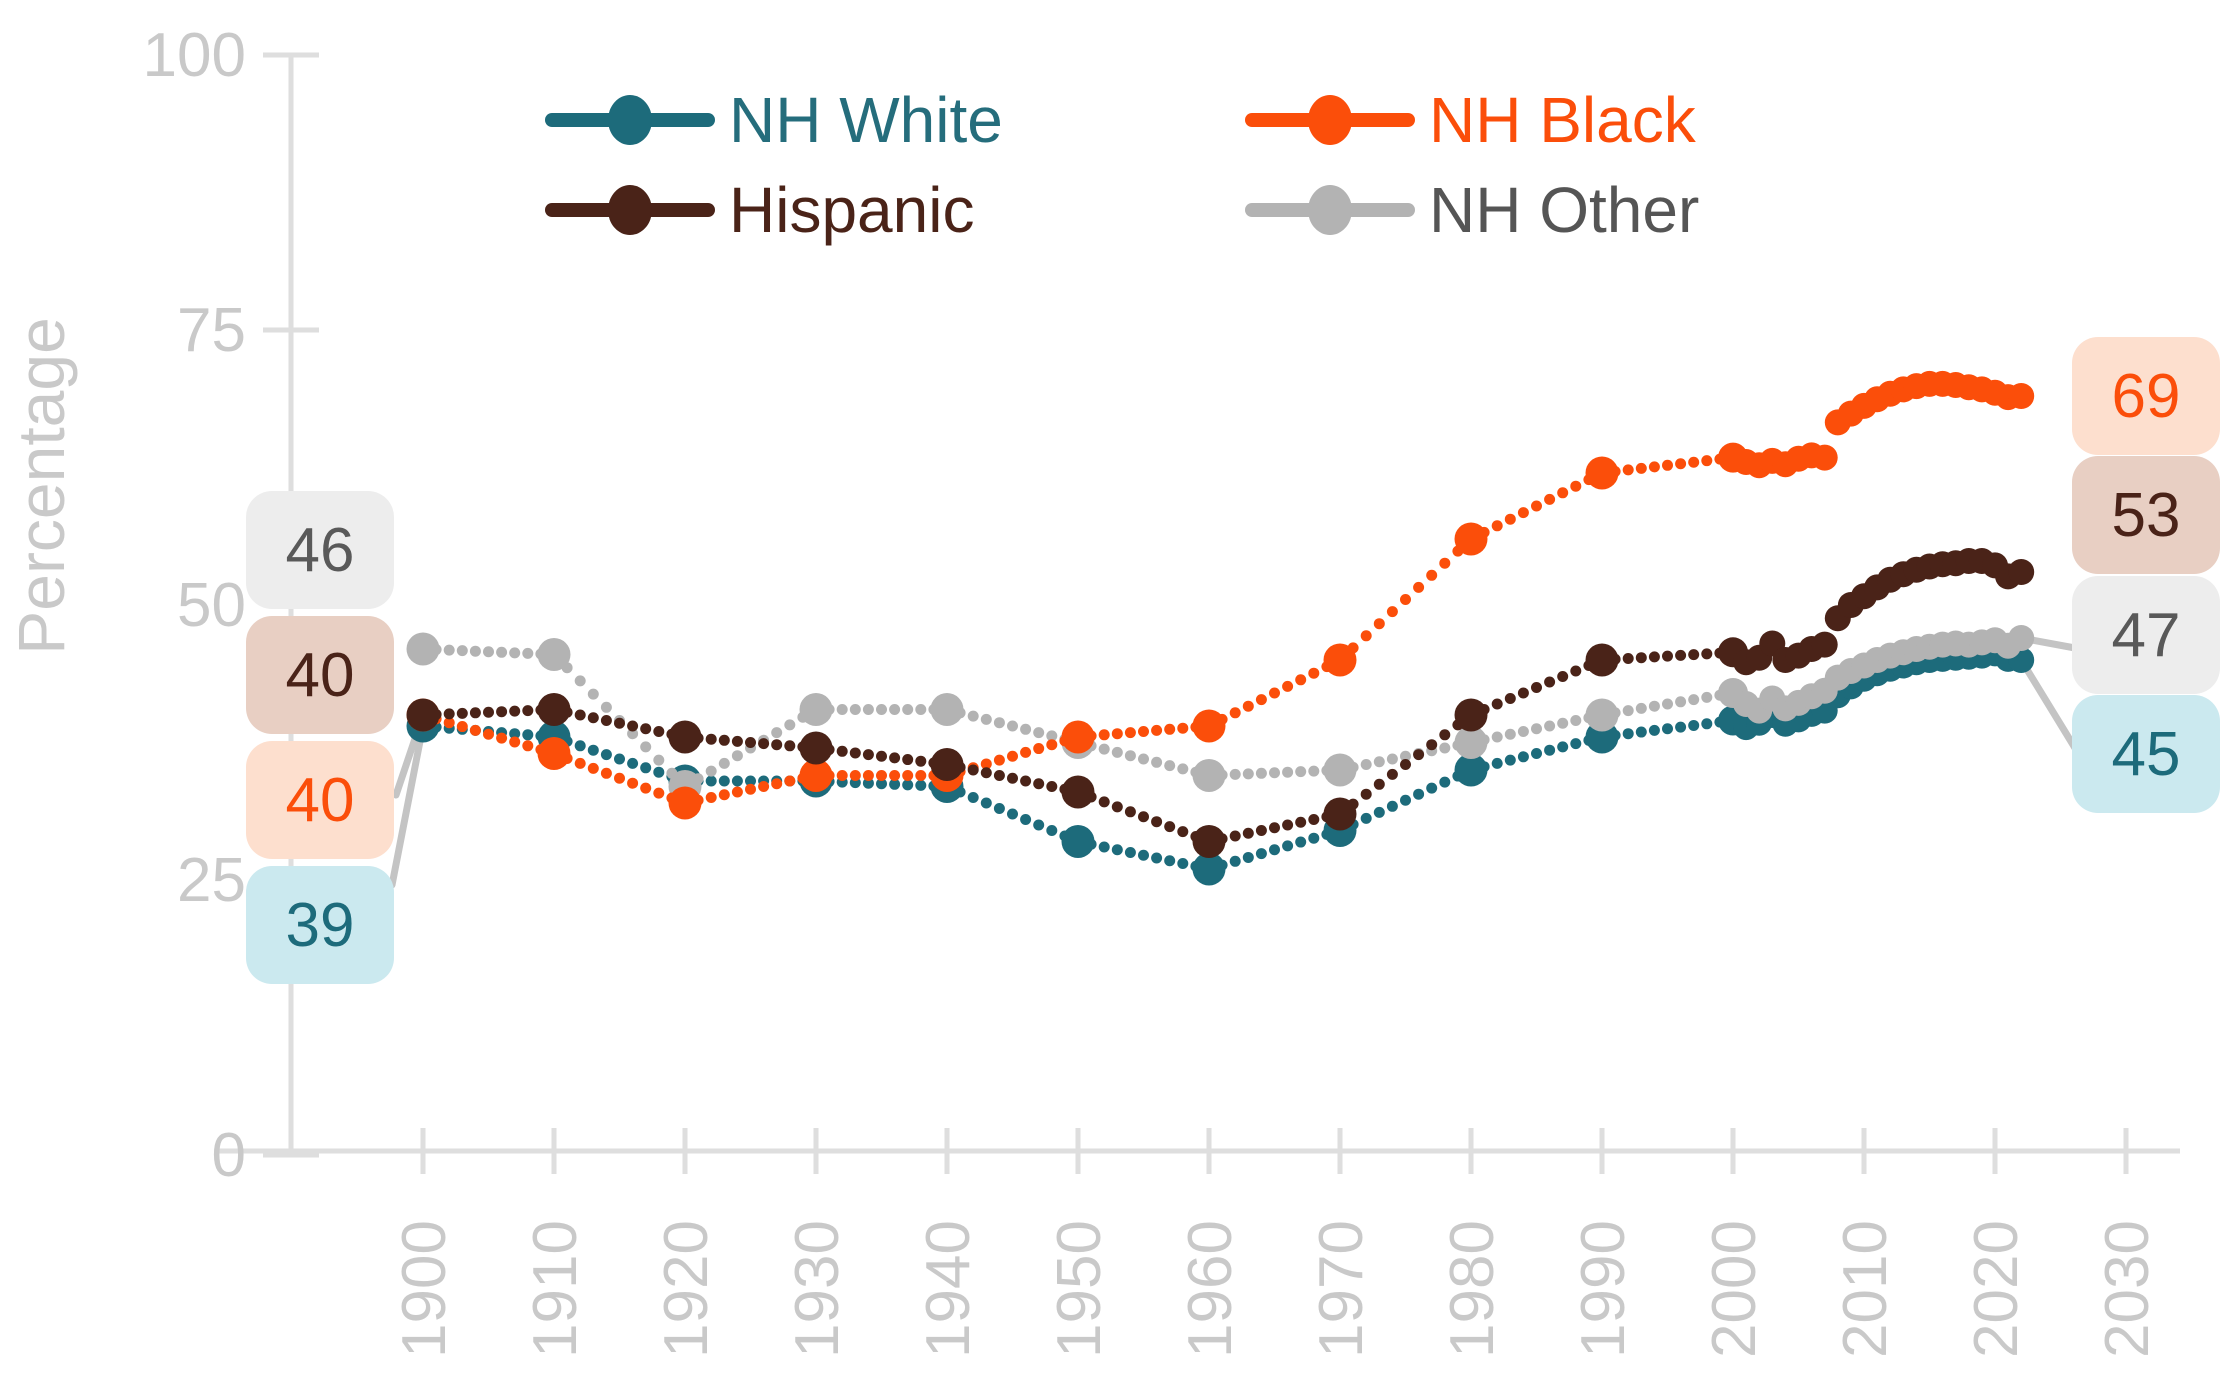 This screenshot has height=1395, width=2236. I want to click on start-value-badge-nh-white: 39, so click(320, 925).